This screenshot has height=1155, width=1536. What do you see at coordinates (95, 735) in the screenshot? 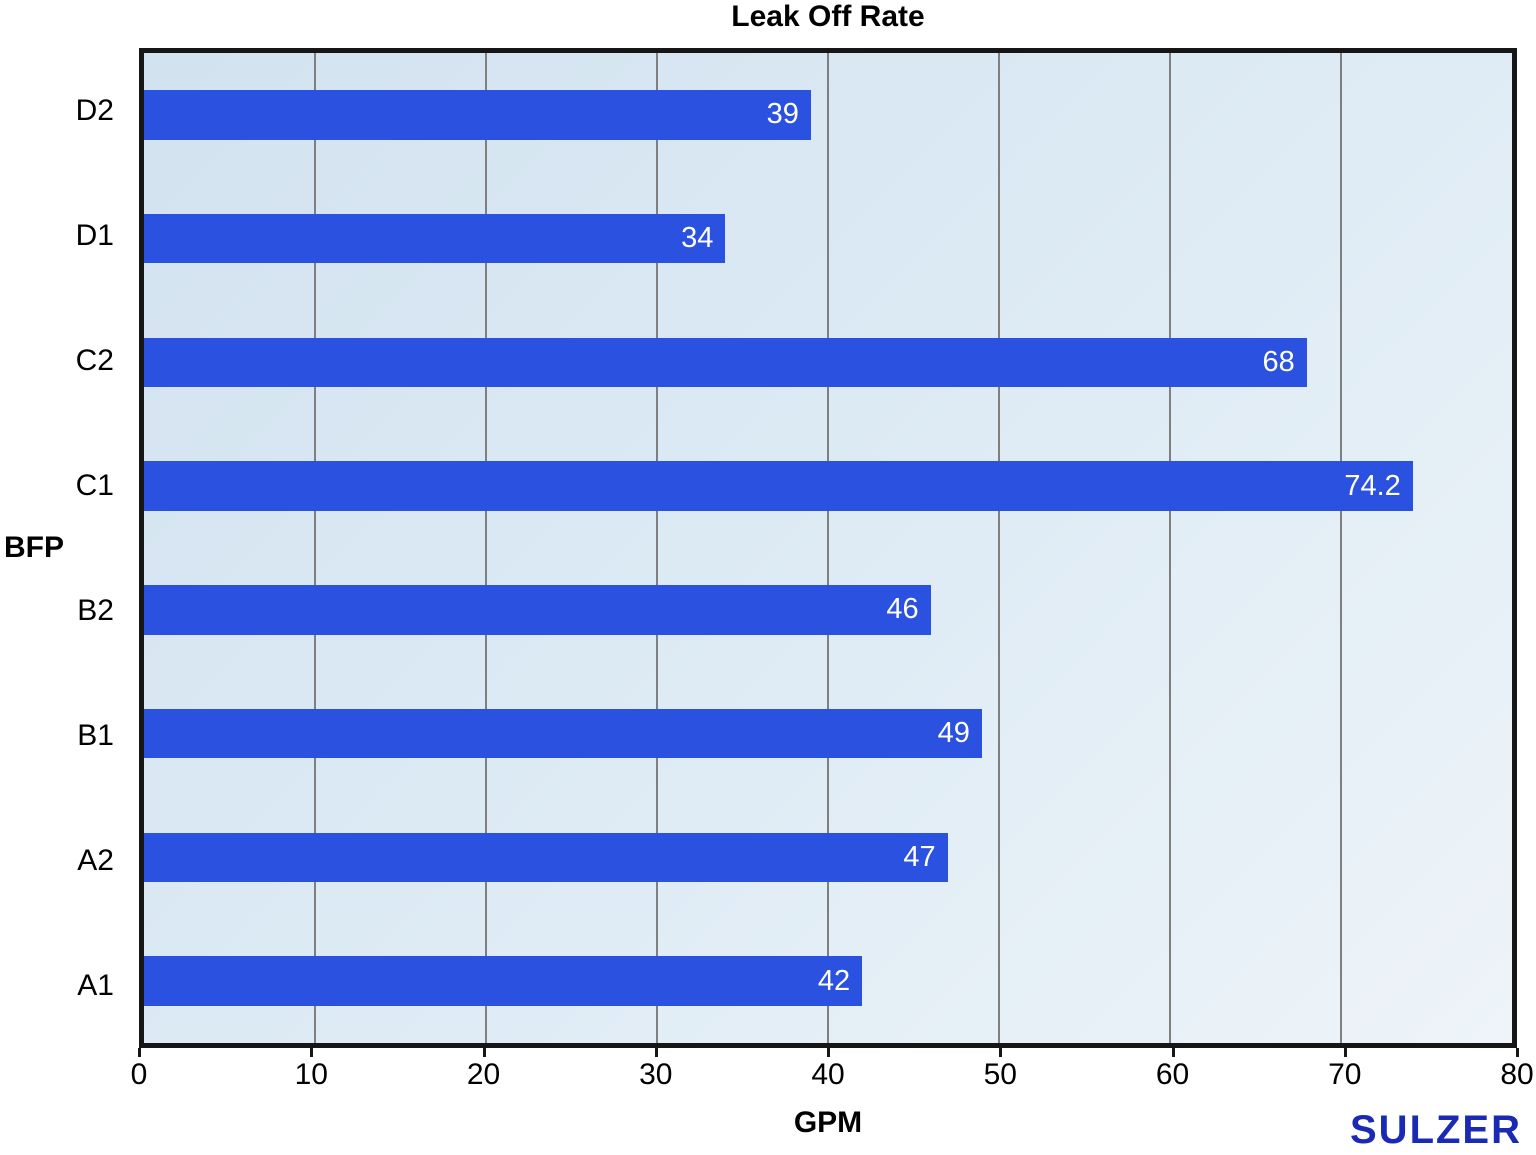
I see `y-category-label-B1: B1` at bounding box center [95, 735].